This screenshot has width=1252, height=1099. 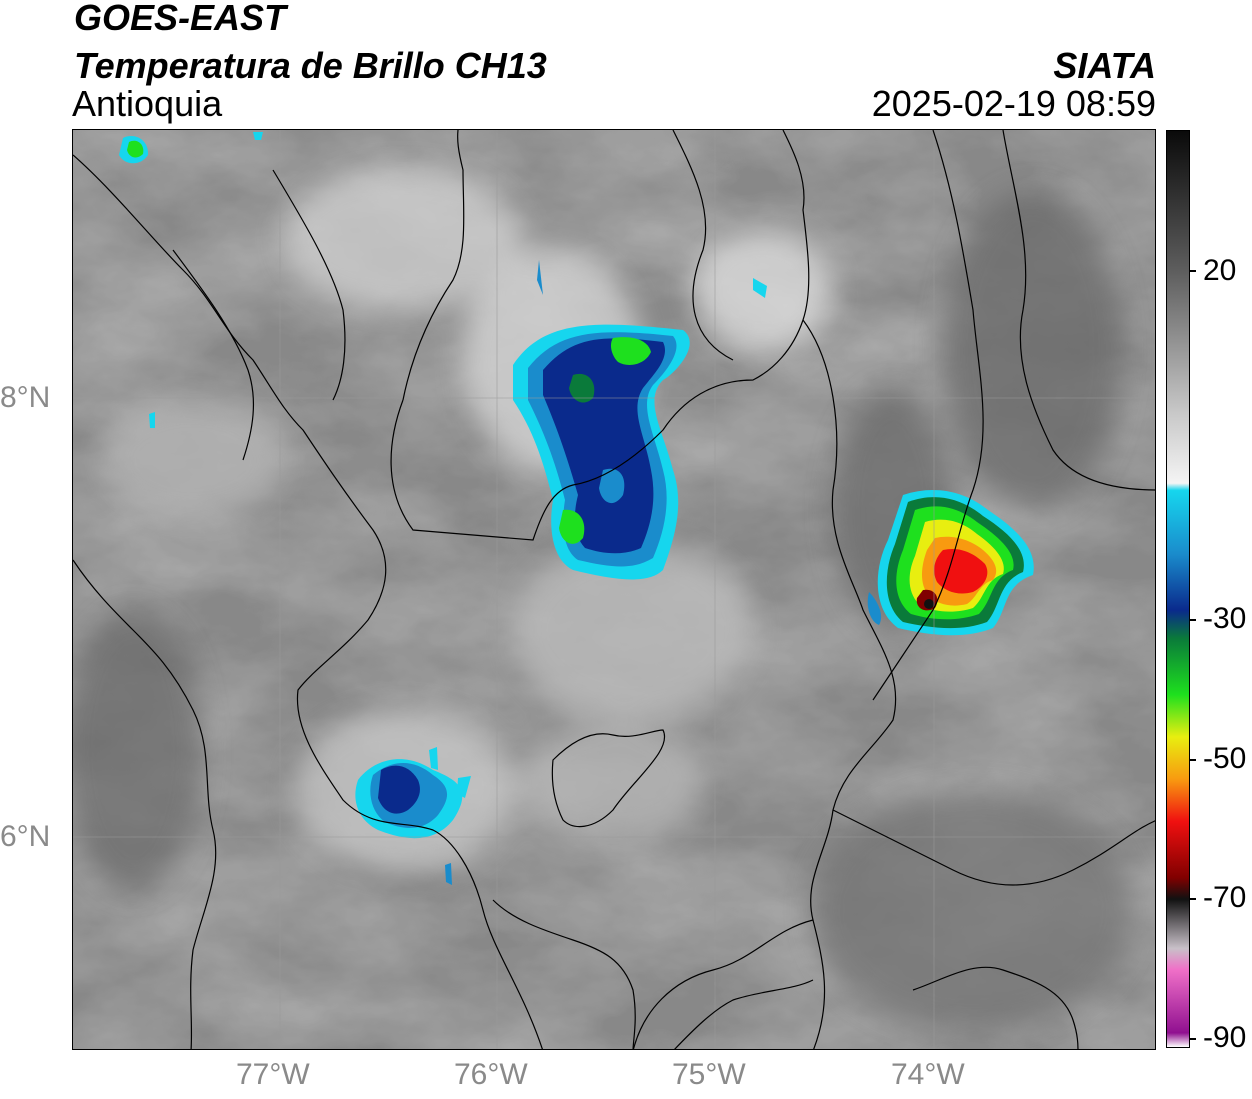 What do you see at coordinates (1193, 1039) in the screenshot?
I see `colorbar-tickmark-minus90` at bounding box center [1193, 1039].